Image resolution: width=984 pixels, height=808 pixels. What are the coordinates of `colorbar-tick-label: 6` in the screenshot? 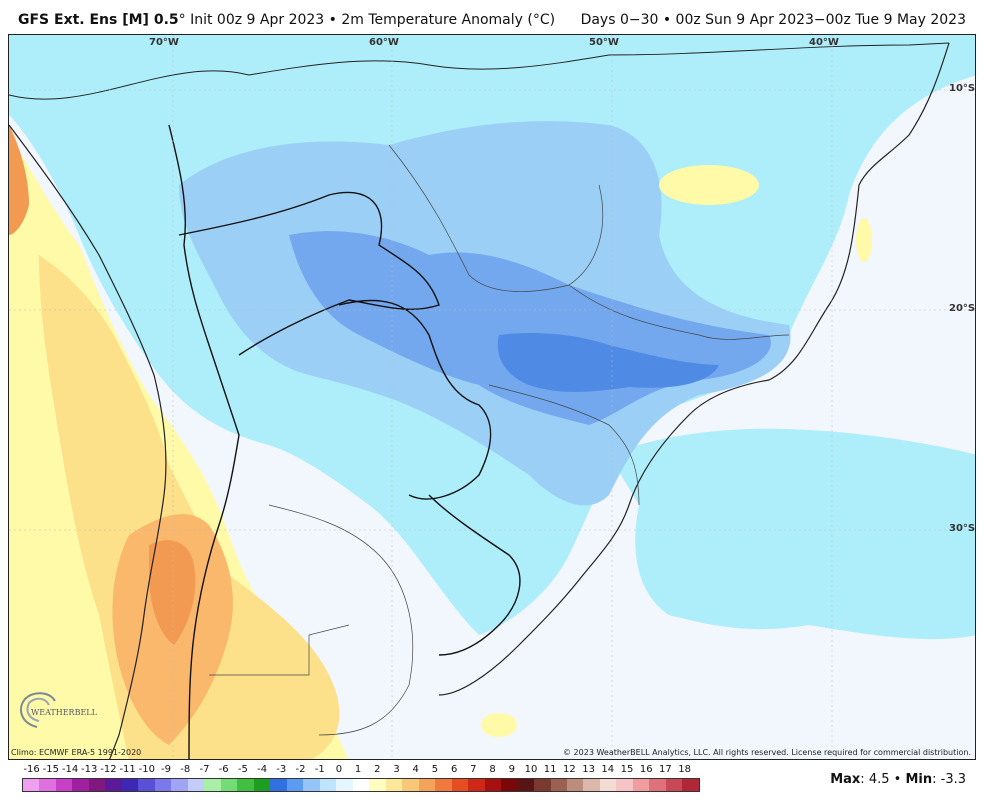 It's located at (454, 769).